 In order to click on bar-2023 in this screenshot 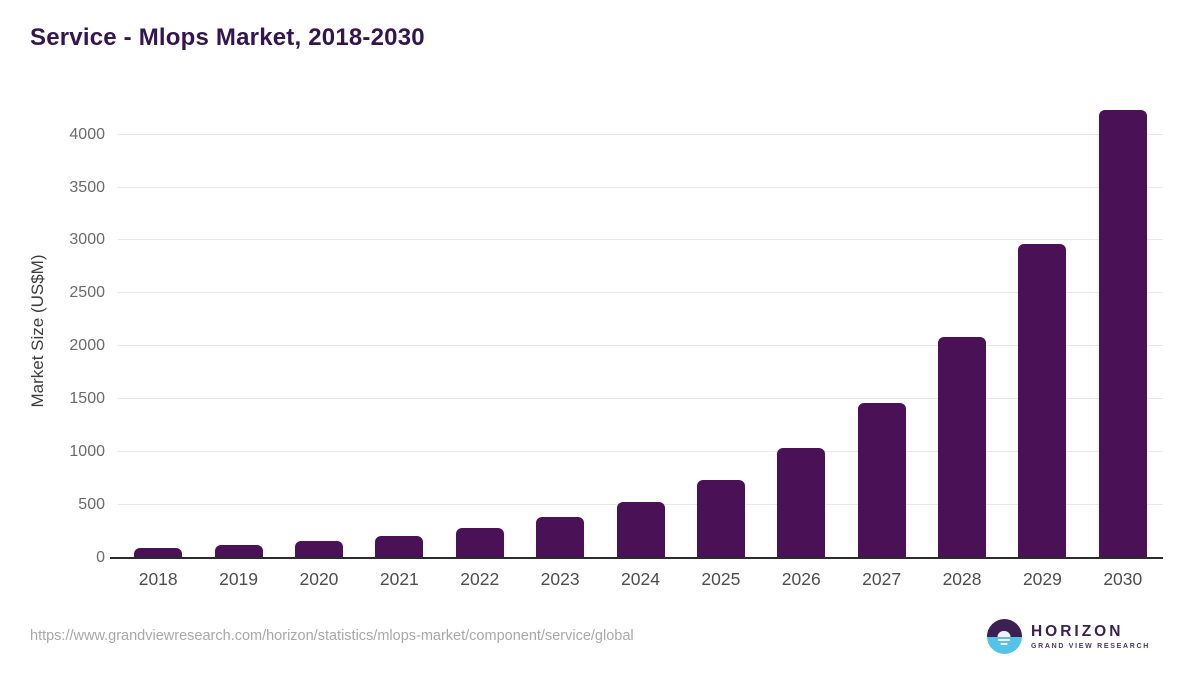, I will do `click(560, 536)`.